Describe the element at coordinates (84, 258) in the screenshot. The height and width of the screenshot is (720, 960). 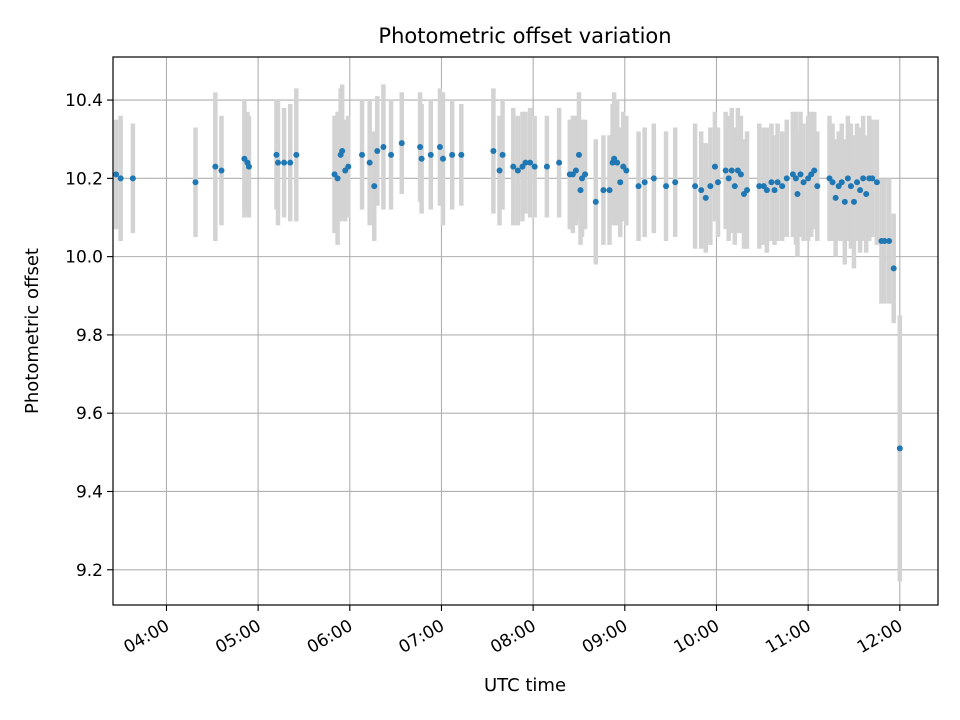
I see `y-tick-label: 10.0` at that location.